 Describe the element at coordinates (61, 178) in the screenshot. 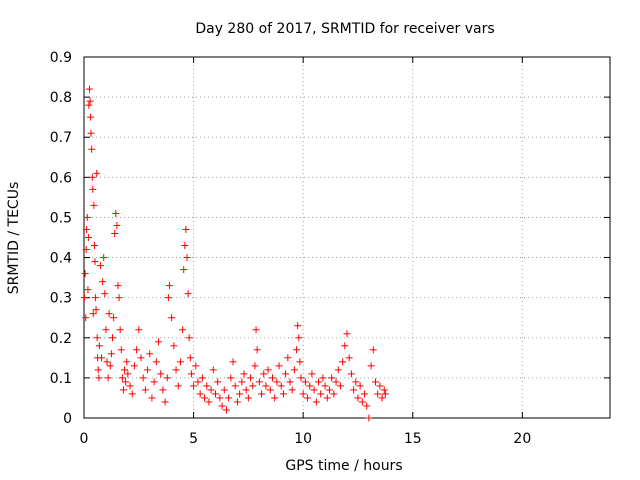

I see `y-tick-label: 0.6` at that location.